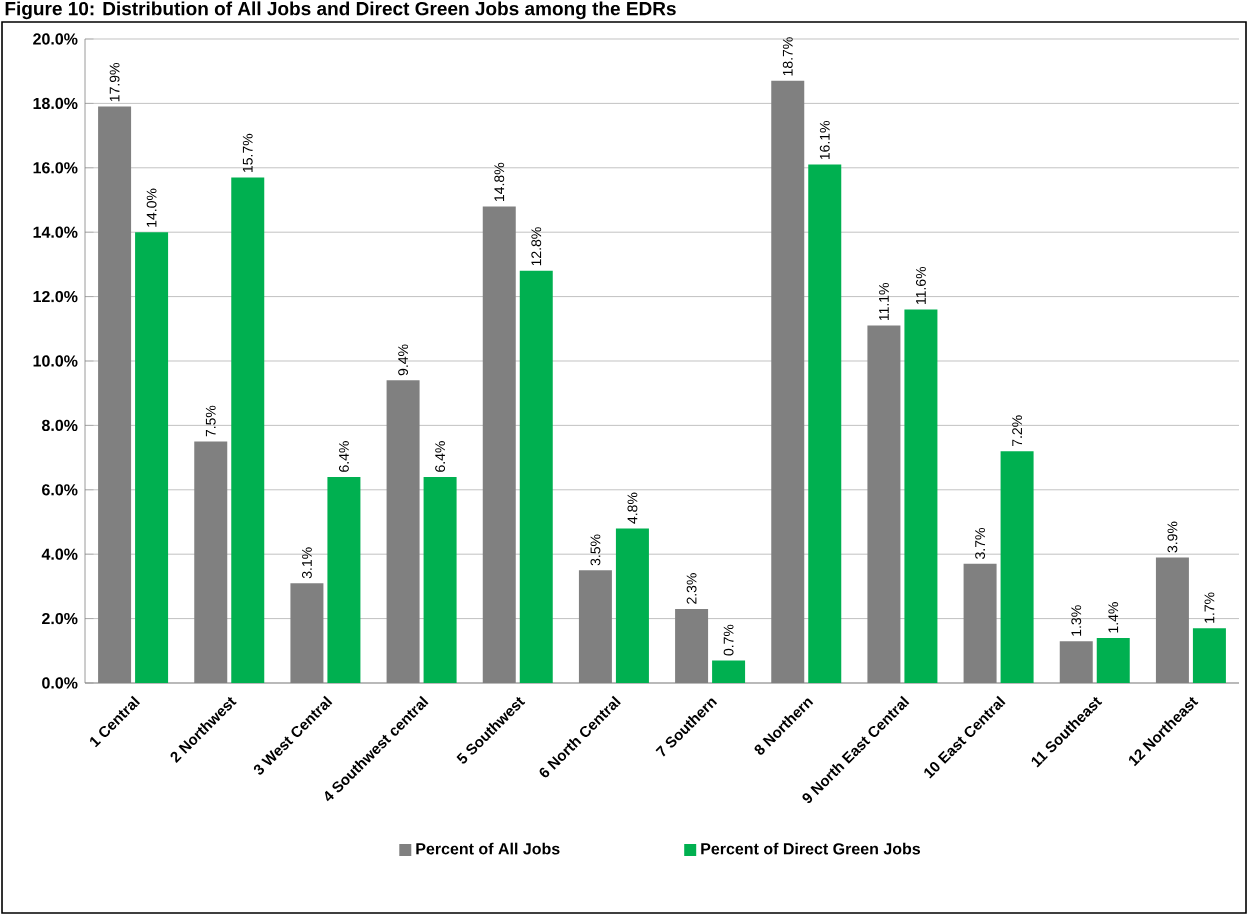  I want to click on data-label: 0.7%, so click(728, 640).